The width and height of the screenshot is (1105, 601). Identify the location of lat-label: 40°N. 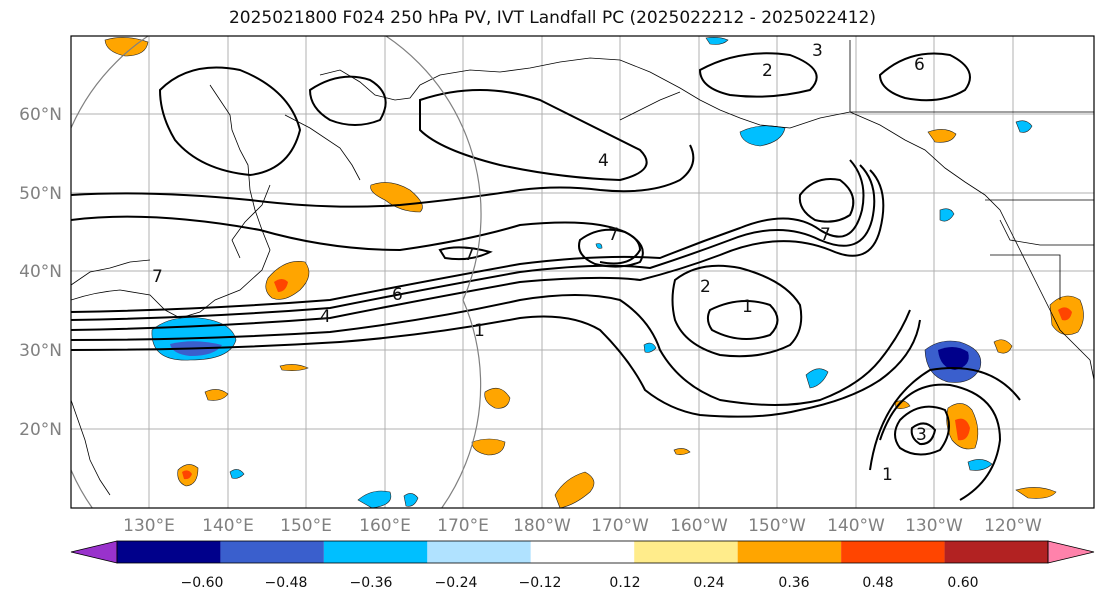
(40, 272).